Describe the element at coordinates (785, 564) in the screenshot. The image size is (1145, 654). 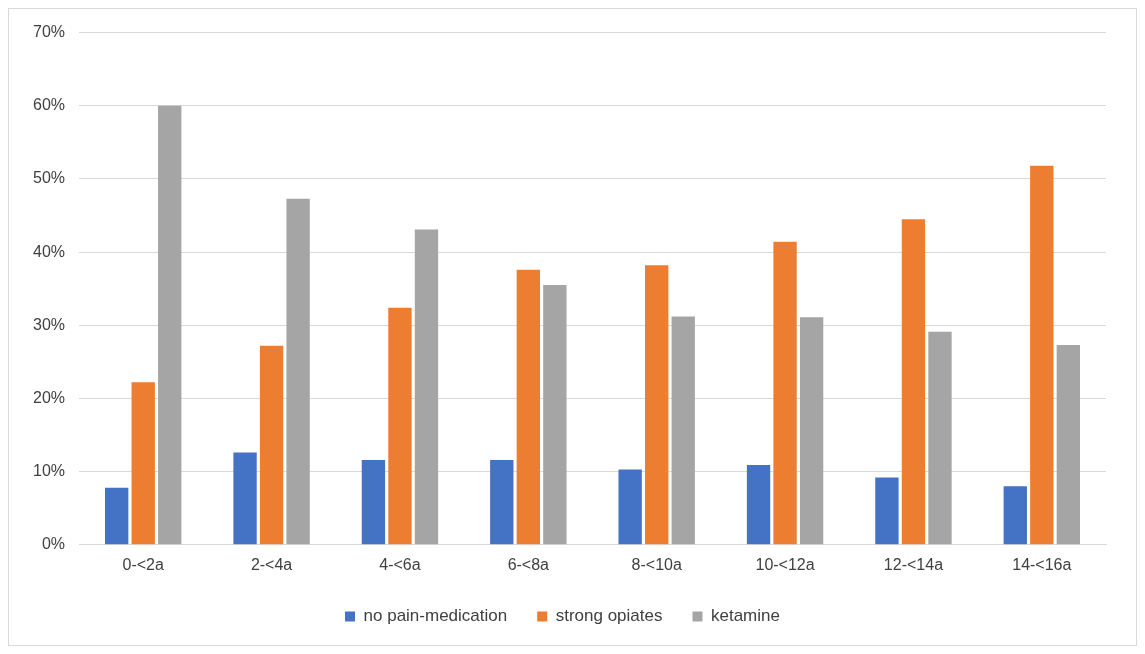
I see `x-tick-label: 10-<12a` at that location.